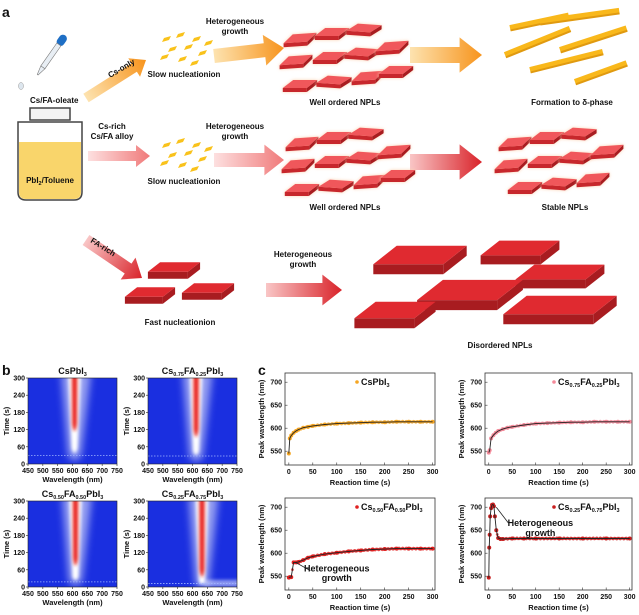 This screenshot has height=615, width=639. Describe the element at coordinates (222, 594) in the screenshot. I see `x-tick-label: 700` at that location.